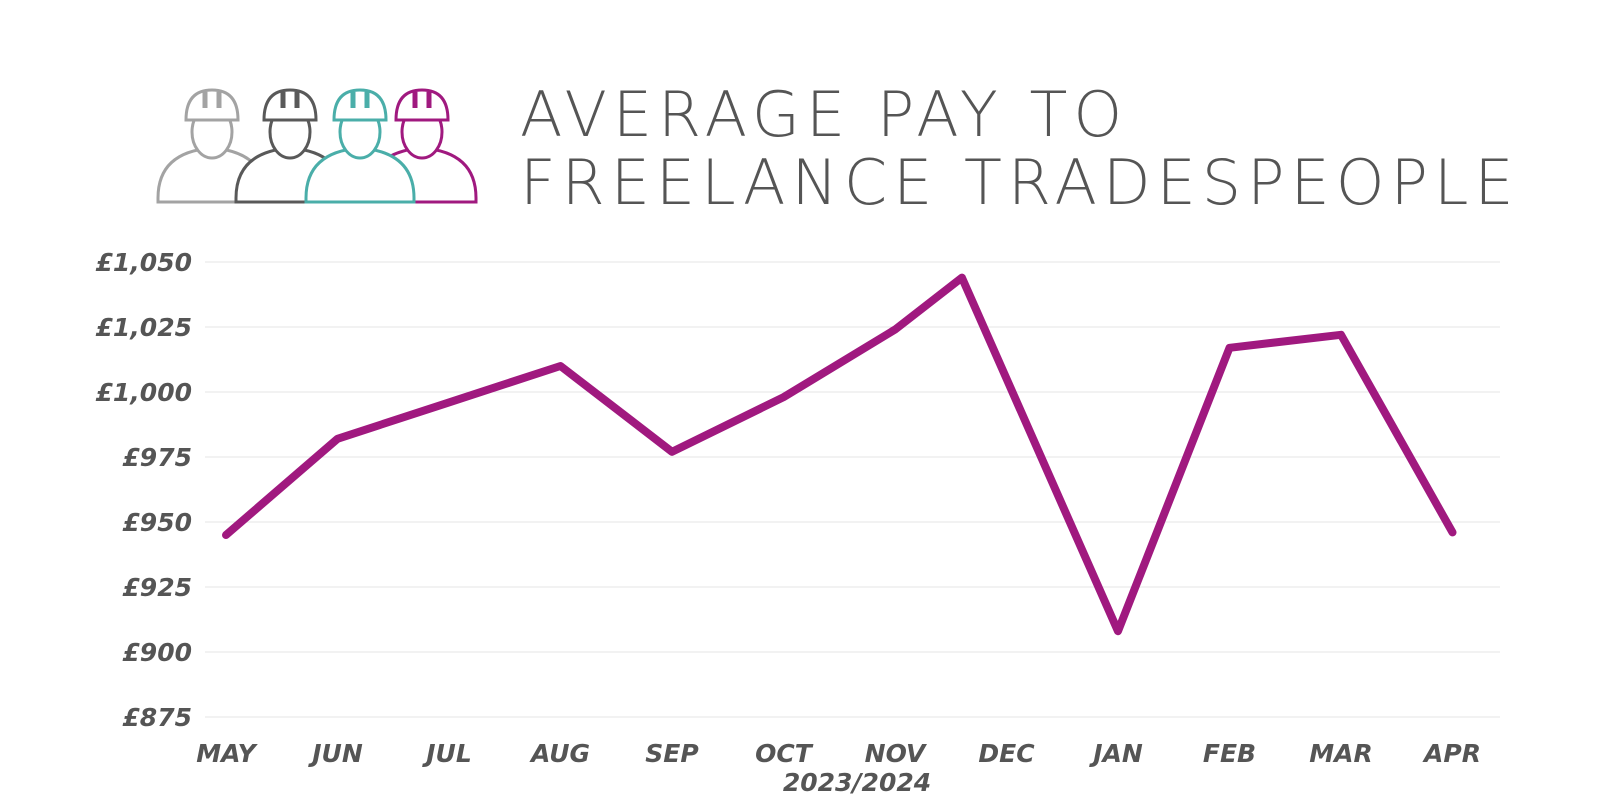 This screenshot has height=800, width=1600. Describe the element at coordinates (1115, 753) in the screenshot. I see `x-tick-label: JAN` at that location.